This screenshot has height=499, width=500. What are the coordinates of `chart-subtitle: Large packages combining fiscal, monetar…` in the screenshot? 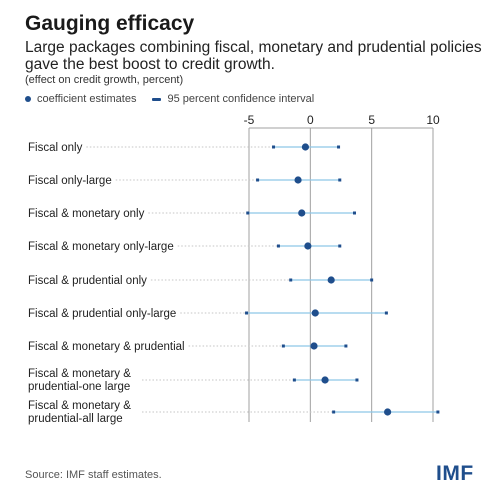 It's located at (253, 56).